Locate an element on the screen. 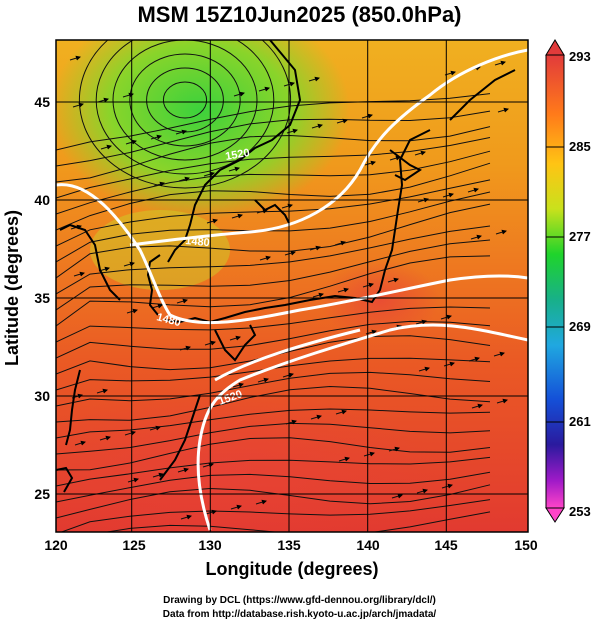 The image size is (599, 625). warm-air-region is located at coordinates (380, 300).